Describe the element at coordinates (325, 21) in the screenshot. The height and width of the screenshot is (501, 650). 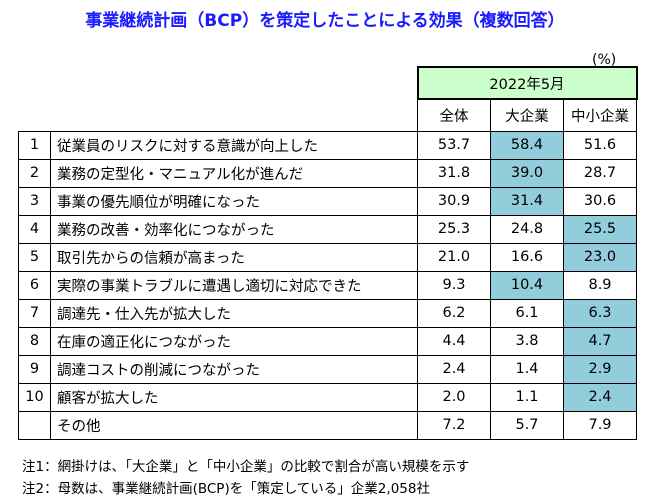
I see `page-title: 事業継続計画（BCP）を策定したことによる効果（複数回答）` at that location.